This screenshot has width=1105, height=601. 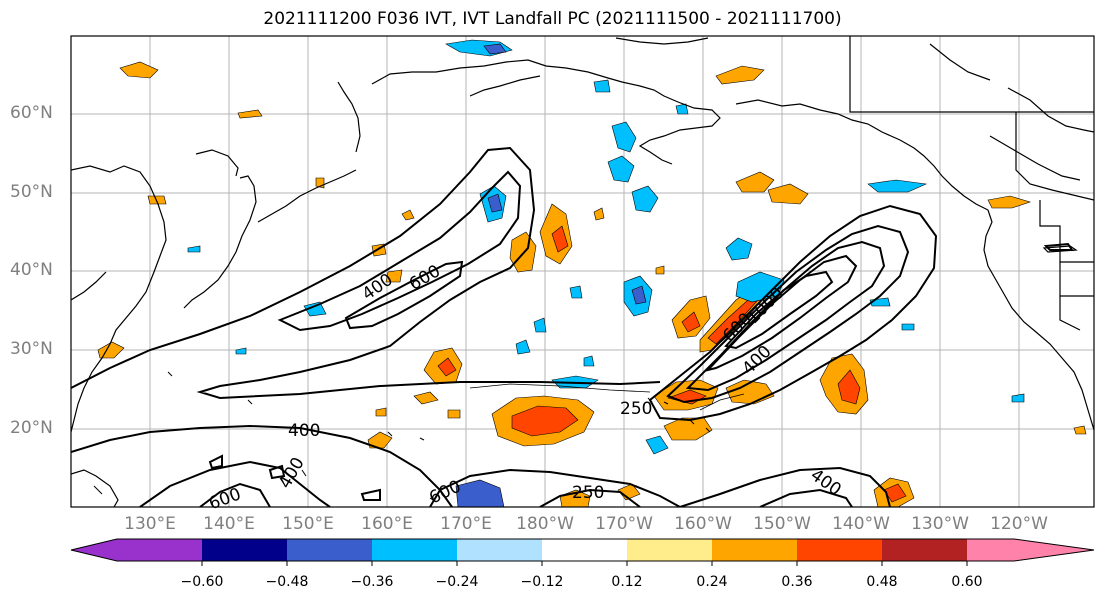 What do you see at coordinates (457, 582) in the screenshot?
I see `colorbar-tick-label: −0.24` at bounding box center [457, 582].